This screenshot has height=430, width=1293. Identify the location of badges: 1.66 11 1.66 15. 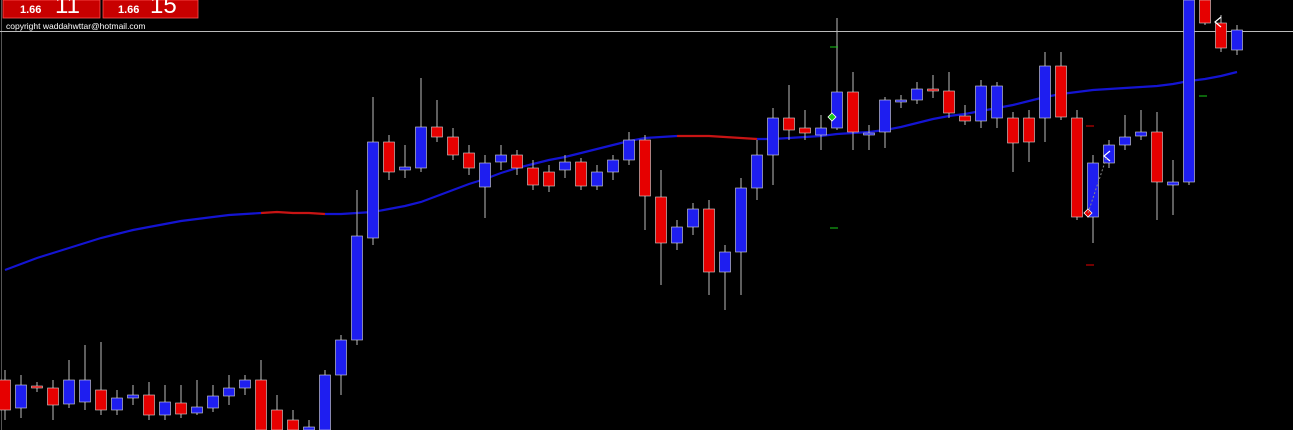
(100, 9).